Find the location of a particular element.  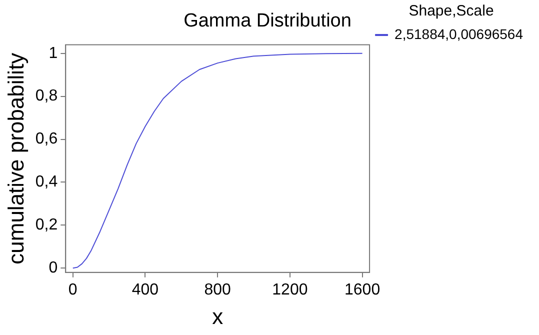

y-tick-label: 0 is located at coordinates (53, 268).